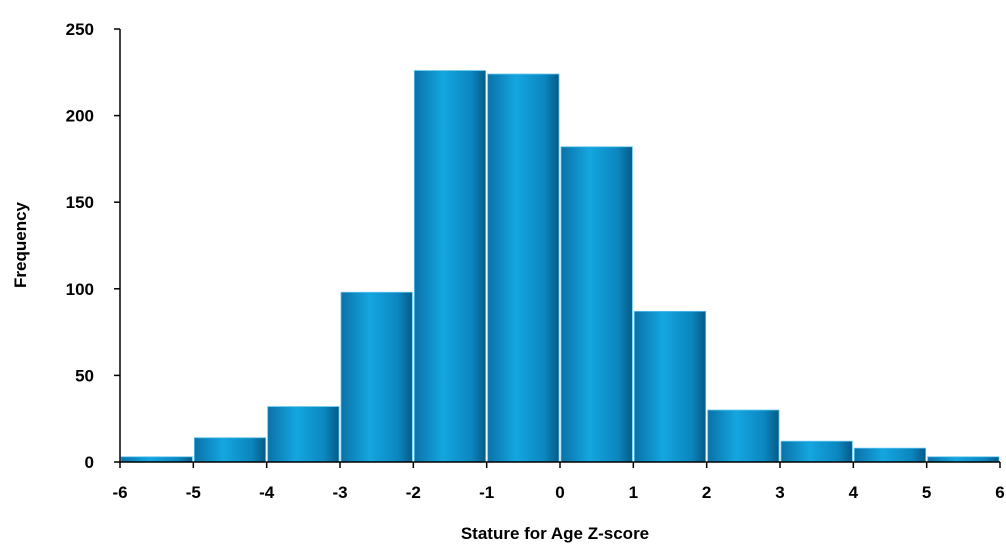  Describe the element at coordinates (559, 492) in the screenshot. I see `x-tick-label-6: 0` at that location.